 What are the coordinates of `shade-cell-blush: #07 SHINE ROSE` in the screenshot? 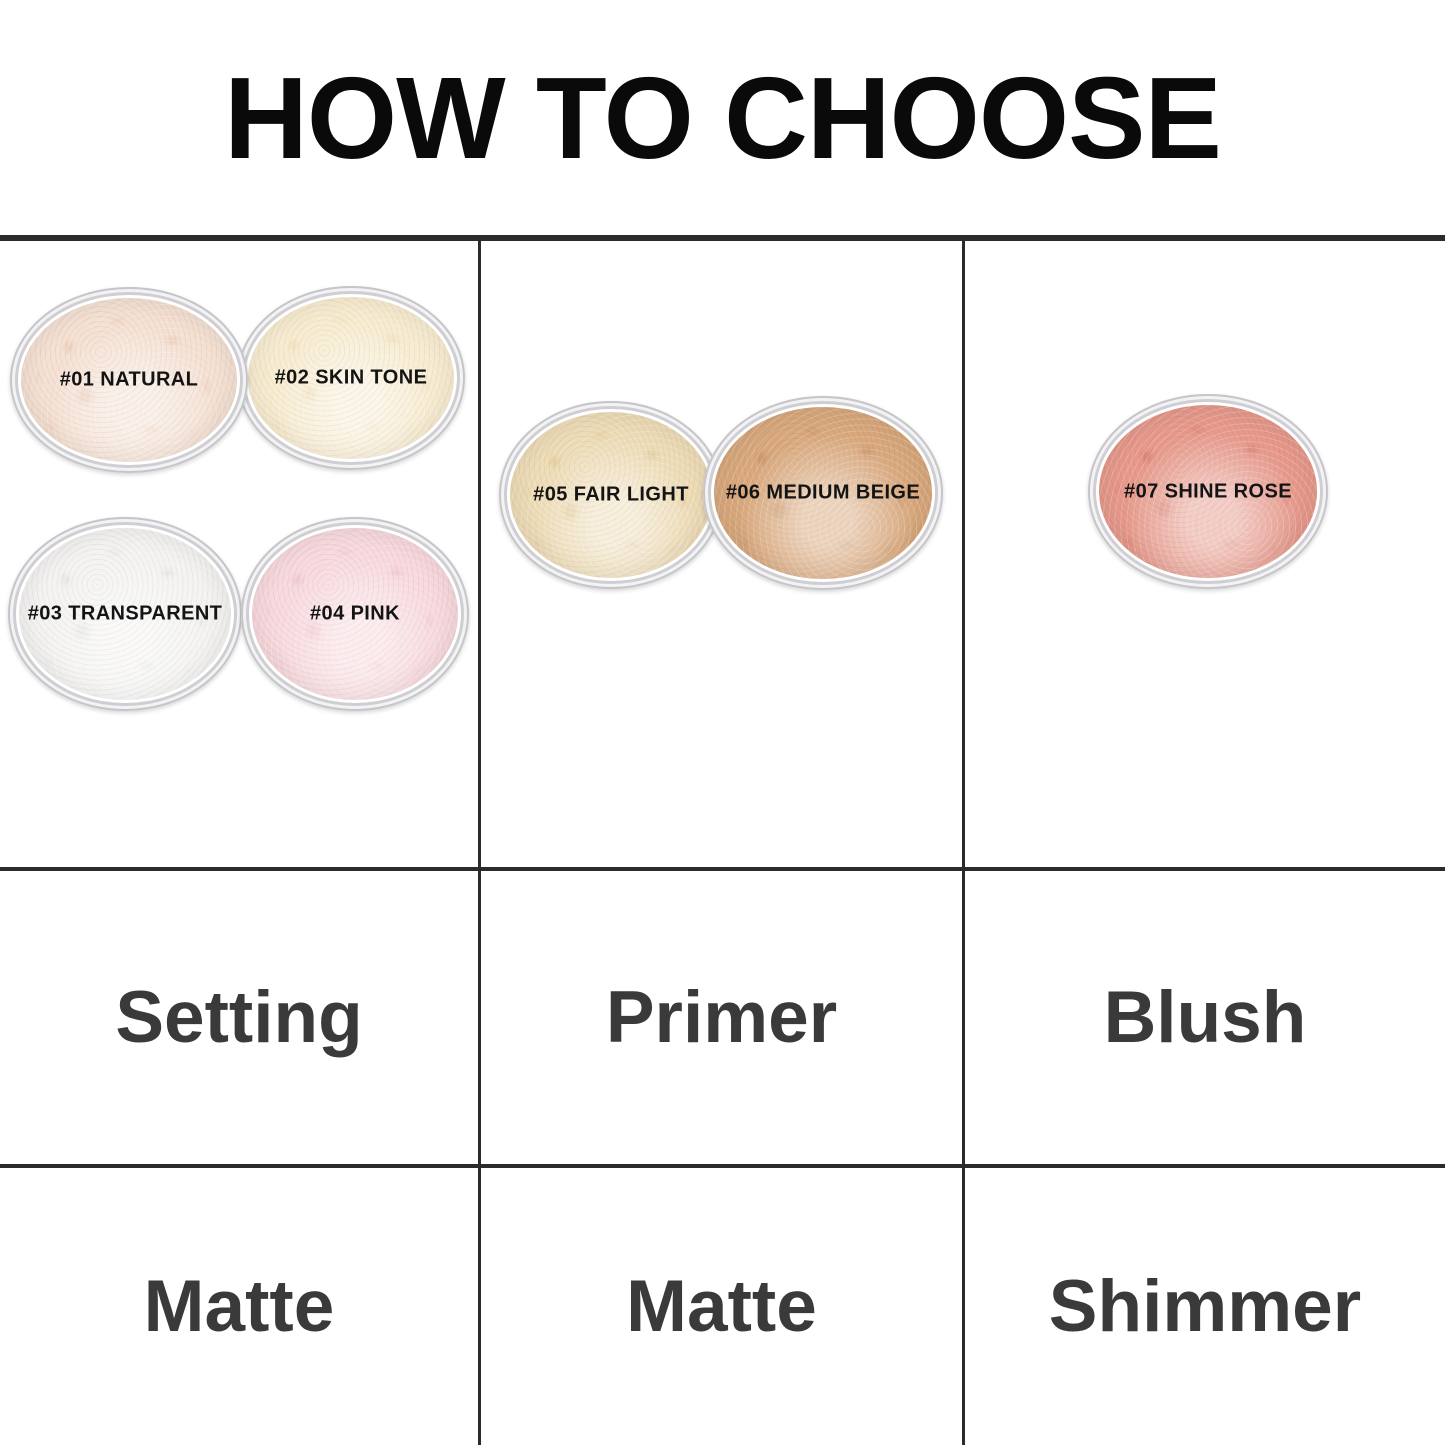 It's located at (1205, 556).